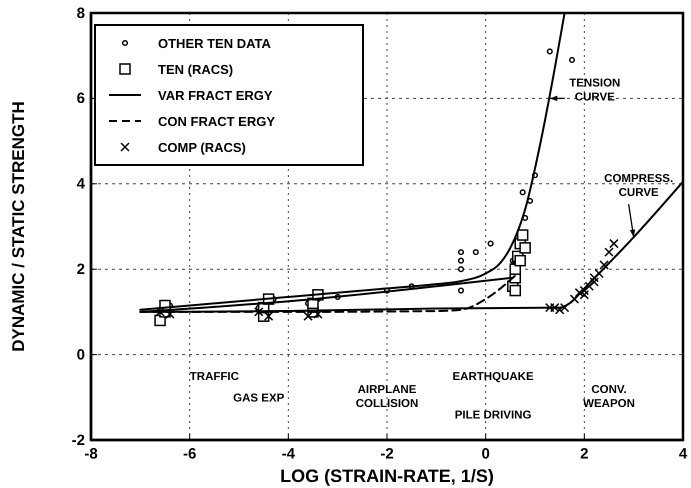 The image size is (691, 488). What do you see at coordinates (196, 69) in the screenshot?
I see `legend-label: TEN (RACS)` at bounding box center [196, 69].